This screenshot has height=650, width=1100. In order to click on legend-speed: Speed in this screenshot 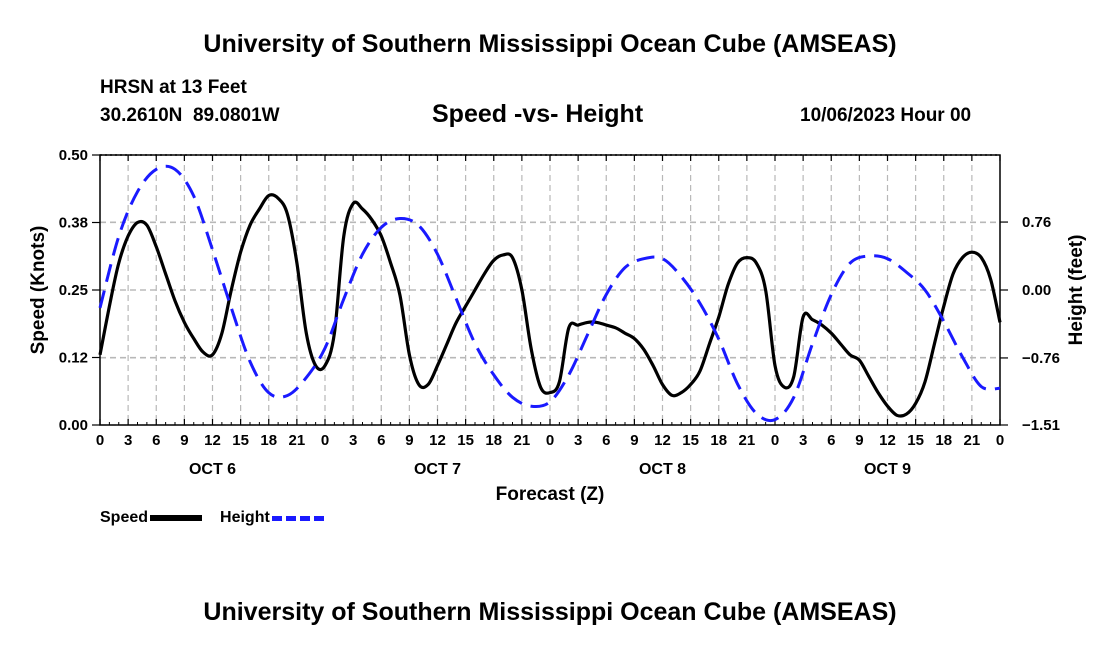, I will do `click(151, 518)`.